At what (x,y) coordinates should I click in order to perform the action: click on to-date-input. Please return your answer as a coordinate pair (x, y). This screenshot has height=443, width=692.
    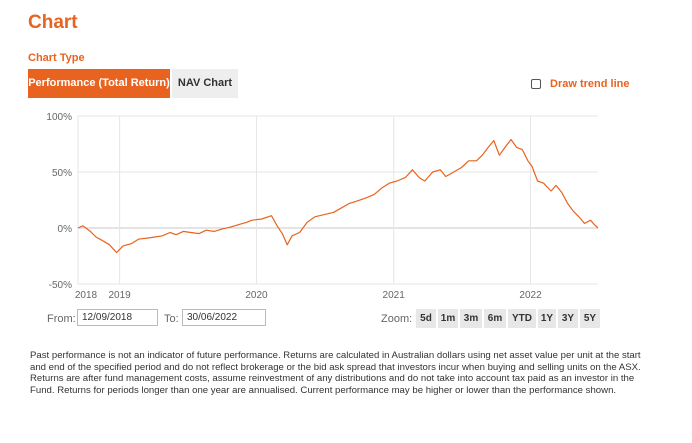
    Looking at the image, I should click on (224, 317).